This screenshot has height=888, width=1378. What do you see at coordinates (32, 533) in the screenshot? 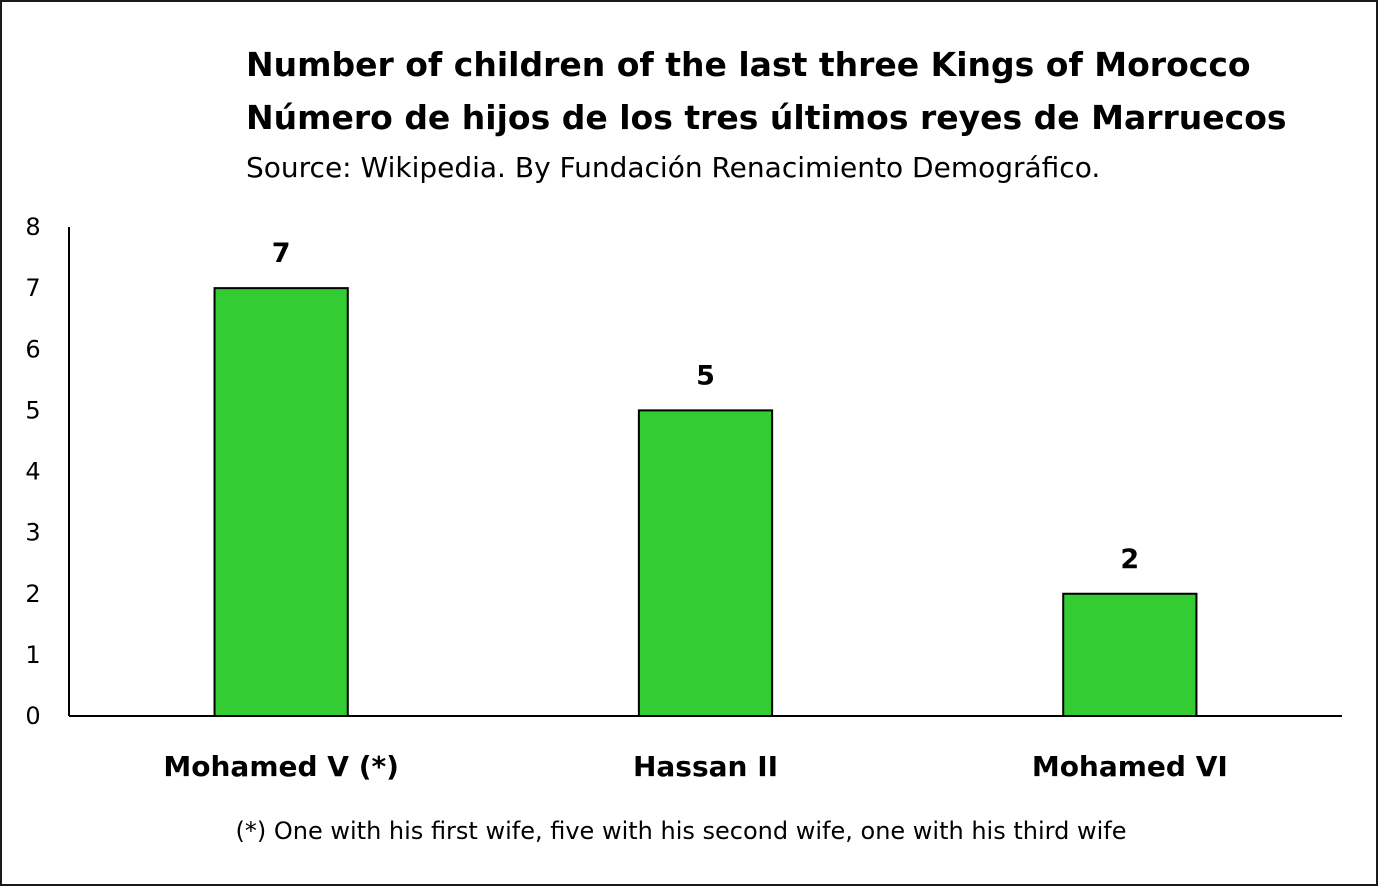
I see `y-tick-label: 3` at bounding box center [32, 533].